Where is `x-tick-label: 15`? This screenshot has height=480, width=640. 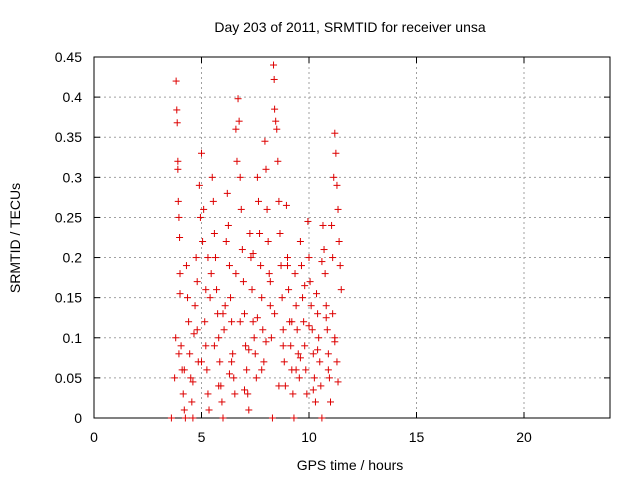 x-tick-label: 15 is located at coordinates (417, 437).